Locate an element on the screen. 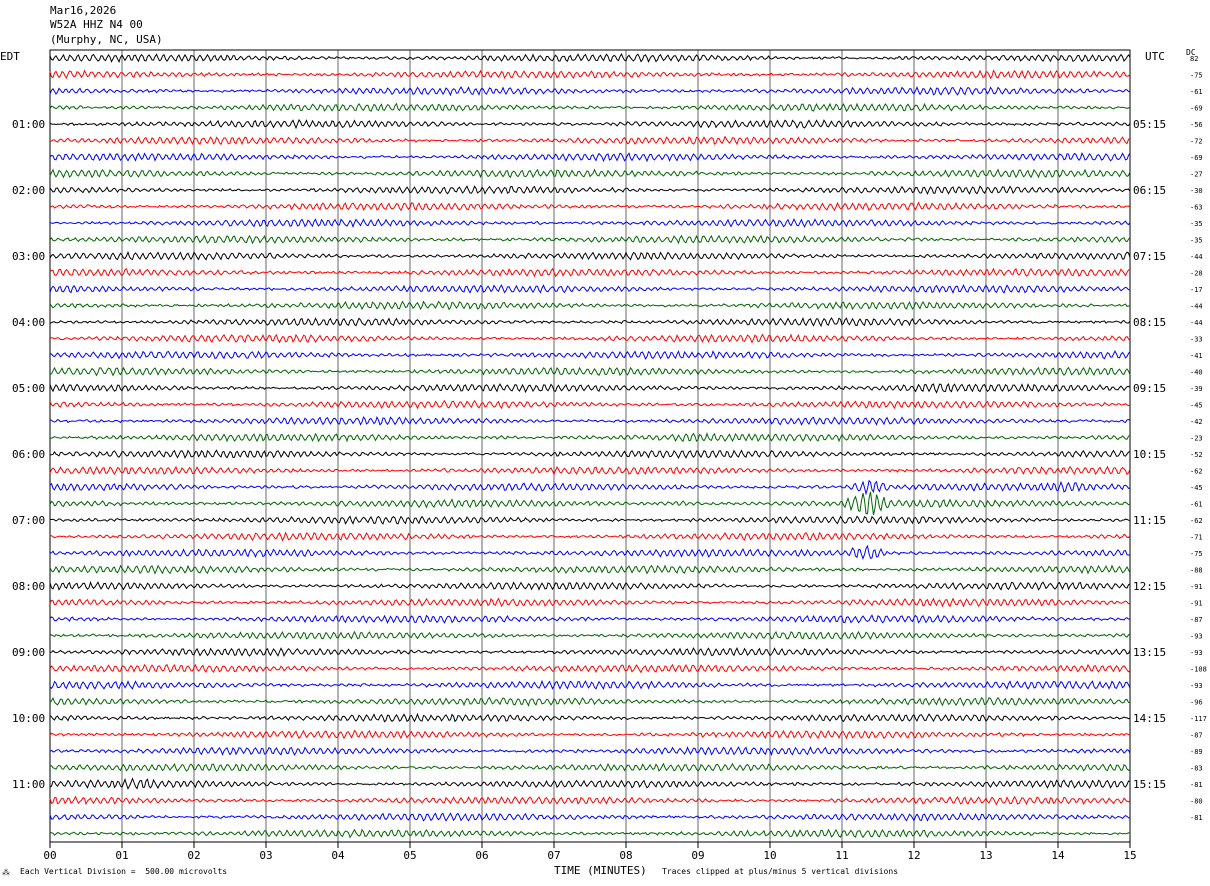 The width and height of the screenshot is (1210, 886). dc-offset-label: -35 is located at coordinates (1196, 241).